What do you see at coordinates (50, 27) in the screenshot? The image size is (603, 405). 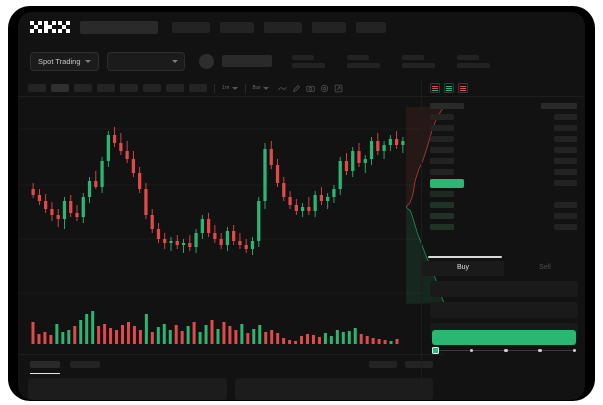 I see `okx-logo` at bounding box center [50, 27].